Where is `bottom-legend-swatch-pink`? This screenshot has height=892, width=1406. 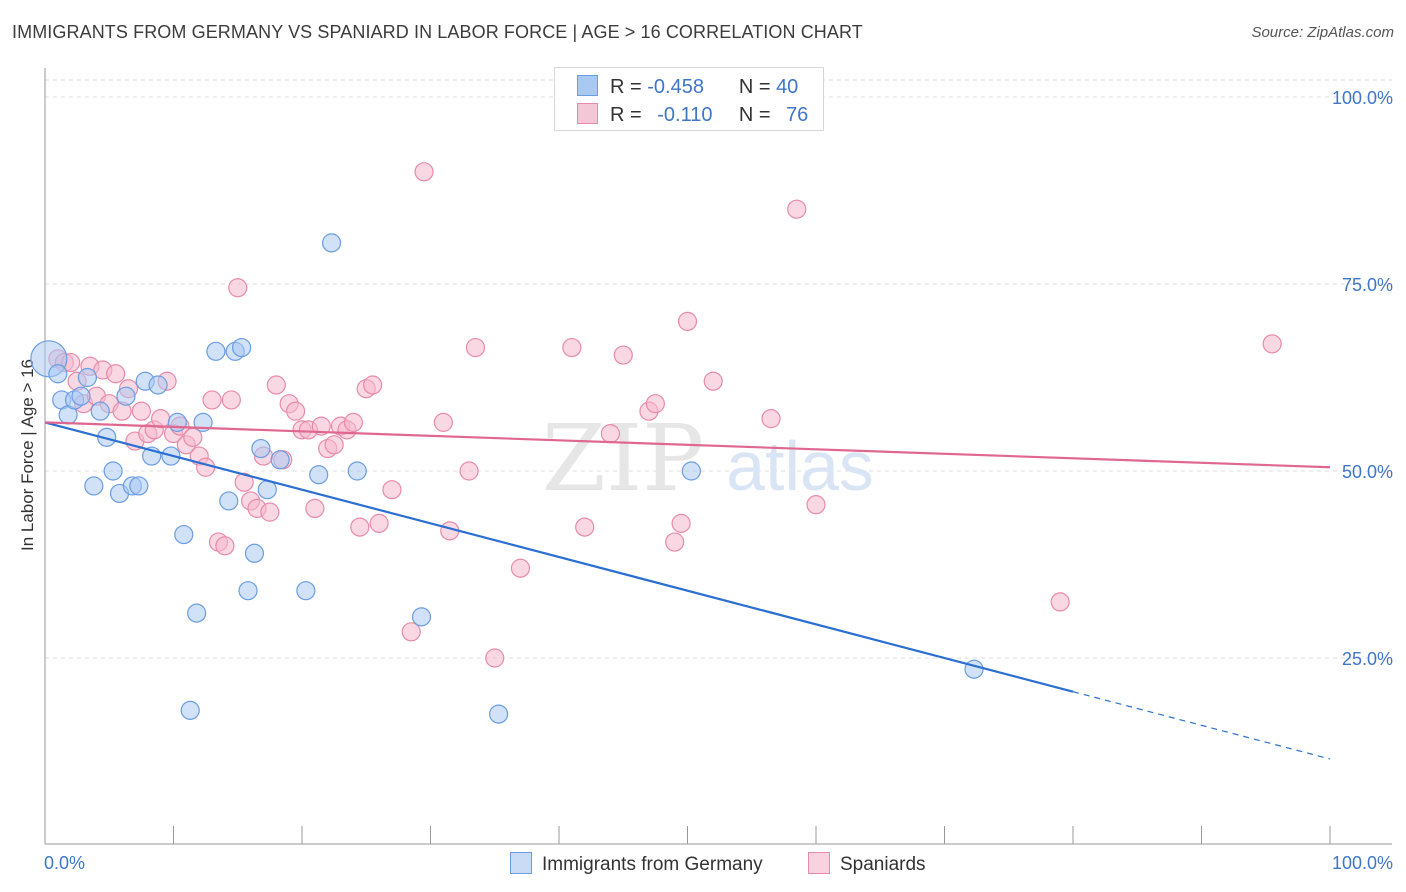
bottom-legend-swatch-pink is located at coordinates (819, 863).